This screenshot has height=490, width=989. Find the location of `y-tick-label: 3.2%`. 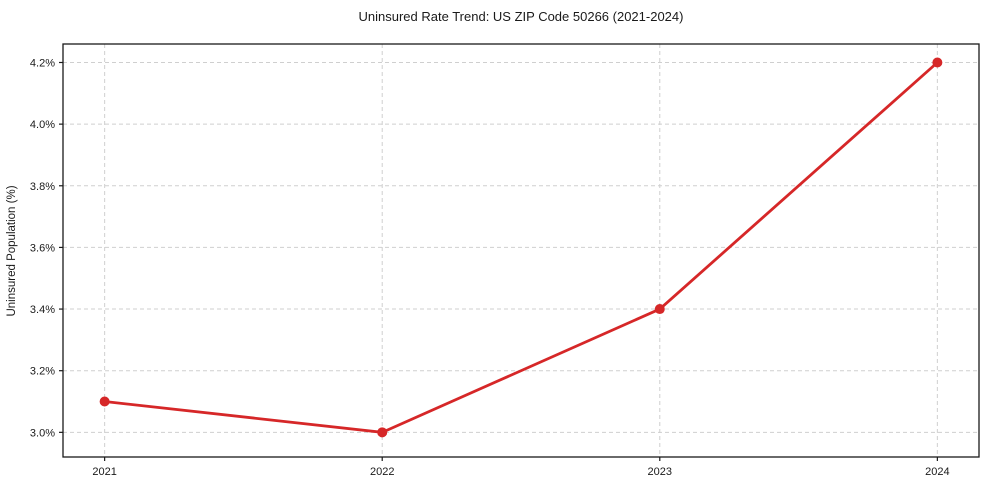

y-tick-label: 3.2% is located at coordinates (42, 372).